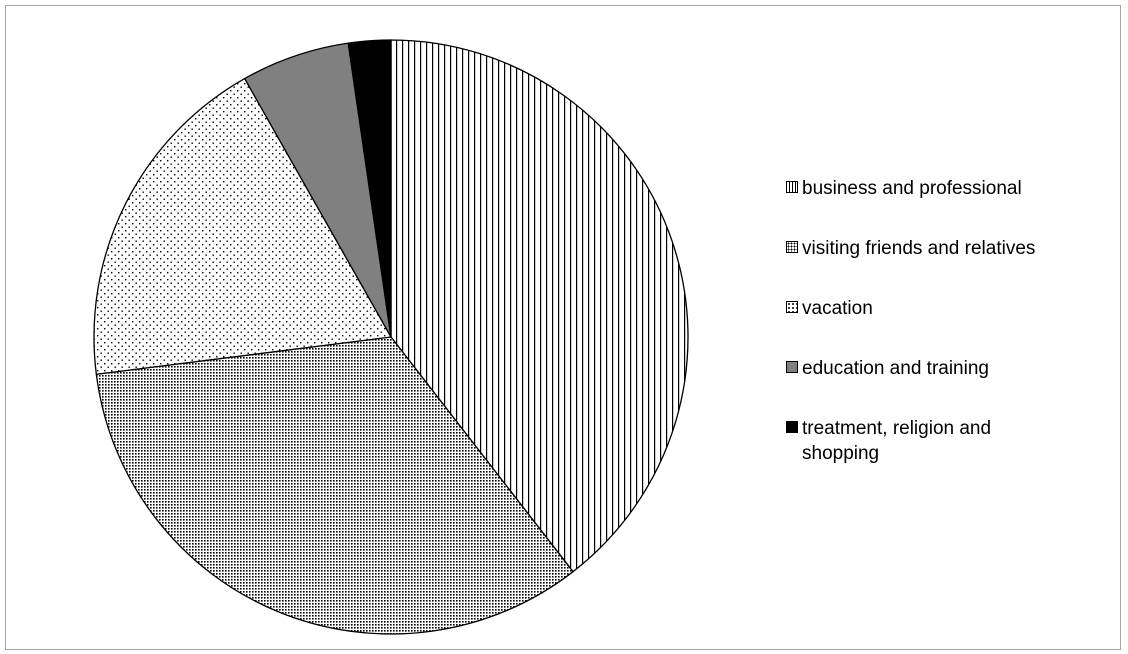 This screenshot has width=1128, height=654. I want to click on legend-label: treatment, religion and shopping, so click(897, 441).